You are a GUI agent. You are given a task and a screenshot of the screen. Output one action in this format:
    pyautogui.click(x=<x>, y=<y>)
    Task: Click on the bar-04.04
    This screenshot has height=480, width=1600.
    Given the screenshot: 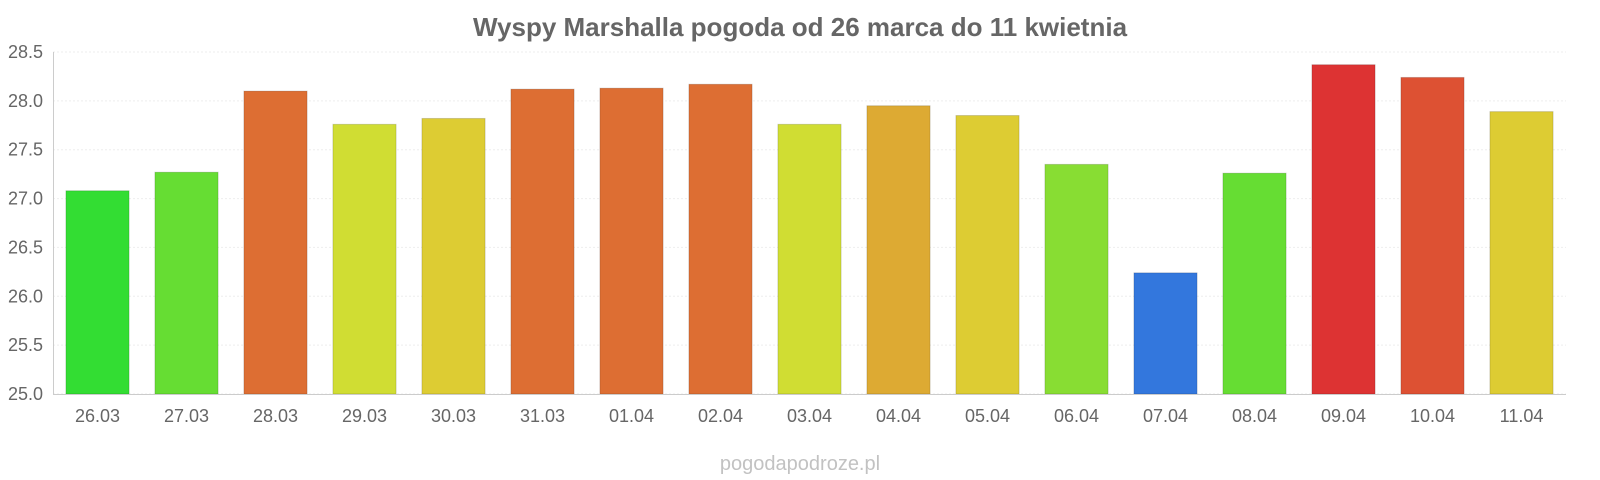 What is the action you would take?
    pyautogui.click(x=898, y=250)
    